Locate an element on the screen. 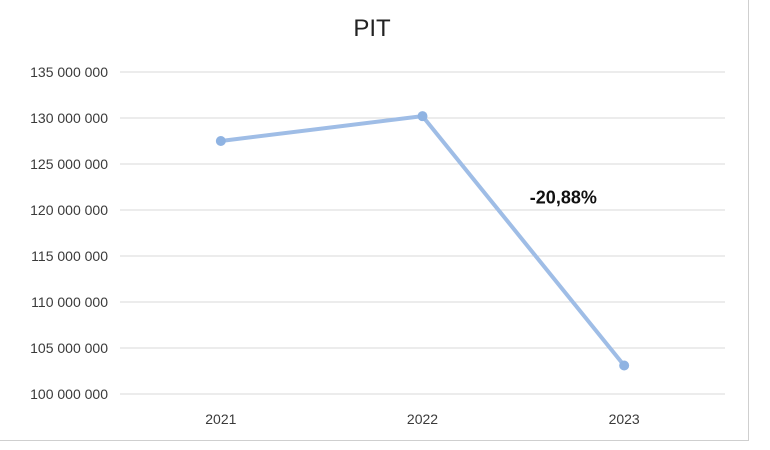  y-tick-label: 100 000 000 is located at coordinates (69, 394).